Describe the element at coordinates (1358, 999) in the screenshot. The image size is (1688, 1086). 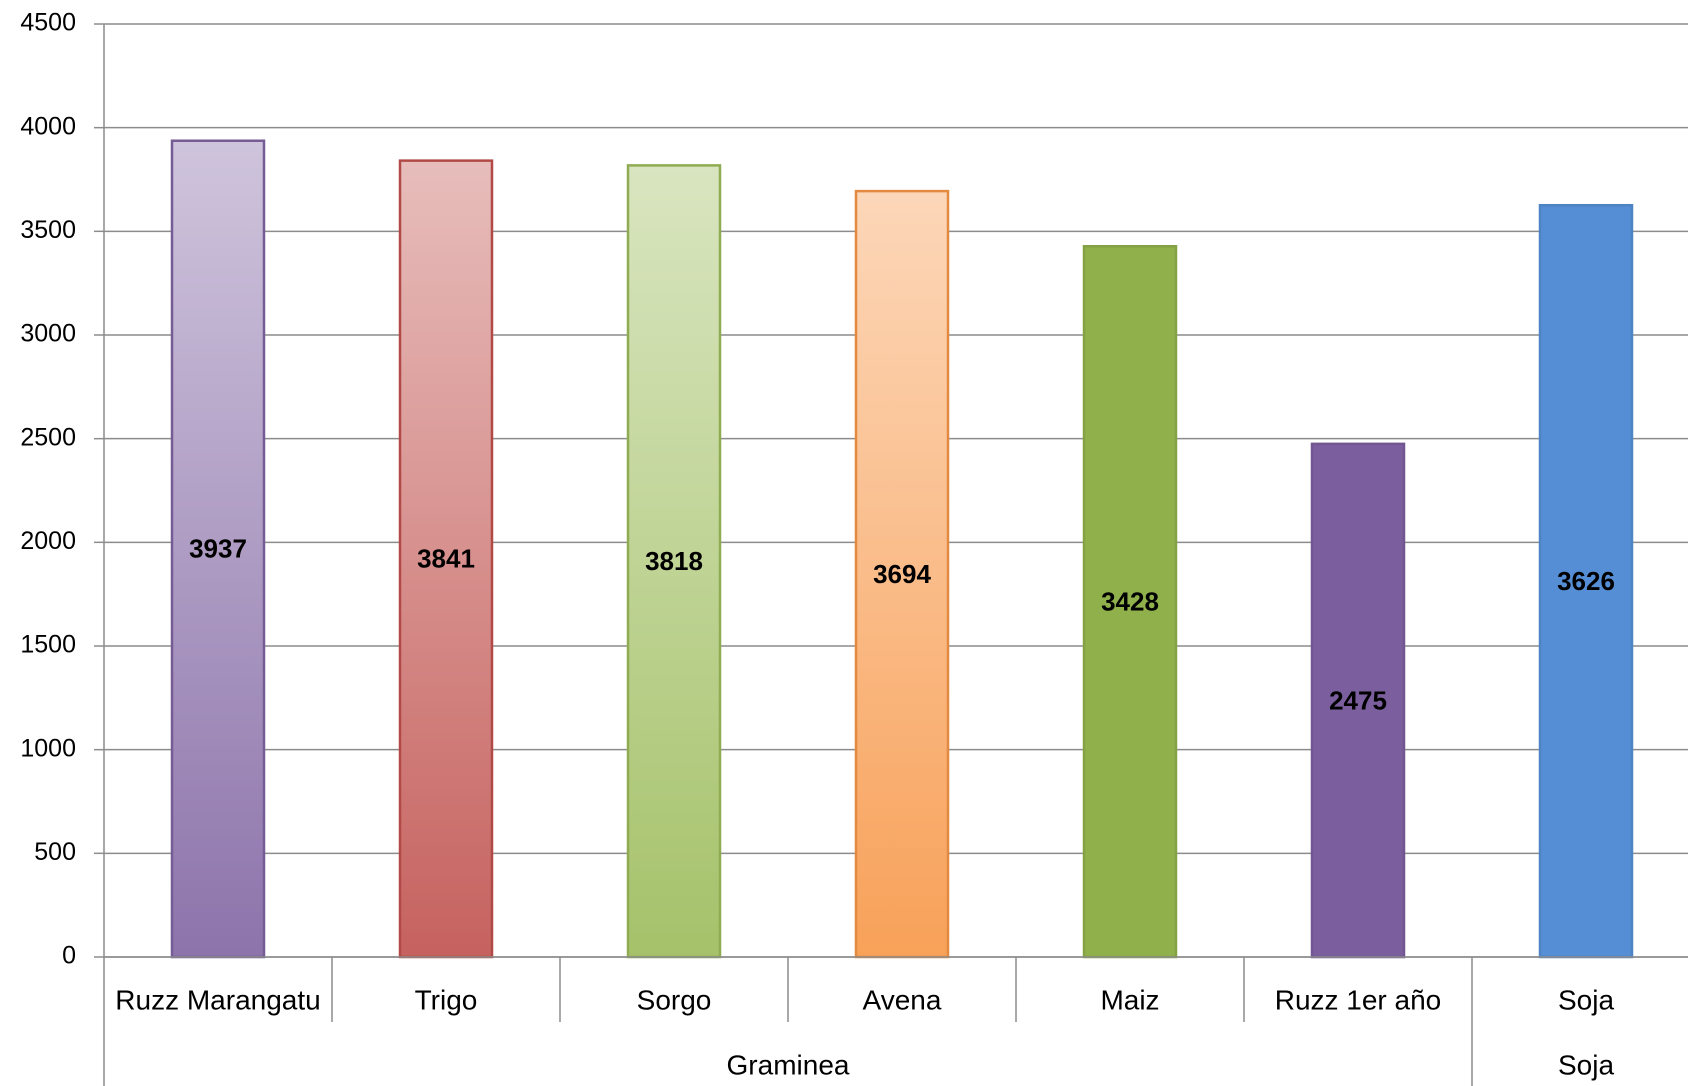
I see `x-tick-label: Ruzz 1er año` at that location.